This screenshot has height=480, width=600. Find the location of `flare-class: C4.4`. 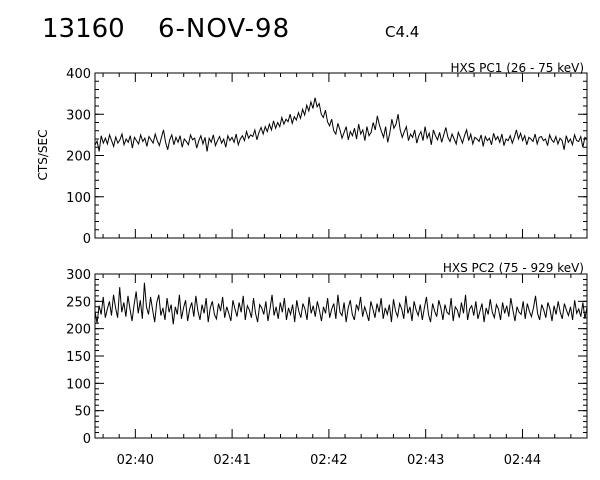

flare-class: C4.4 is located at coordinates (402, 32).